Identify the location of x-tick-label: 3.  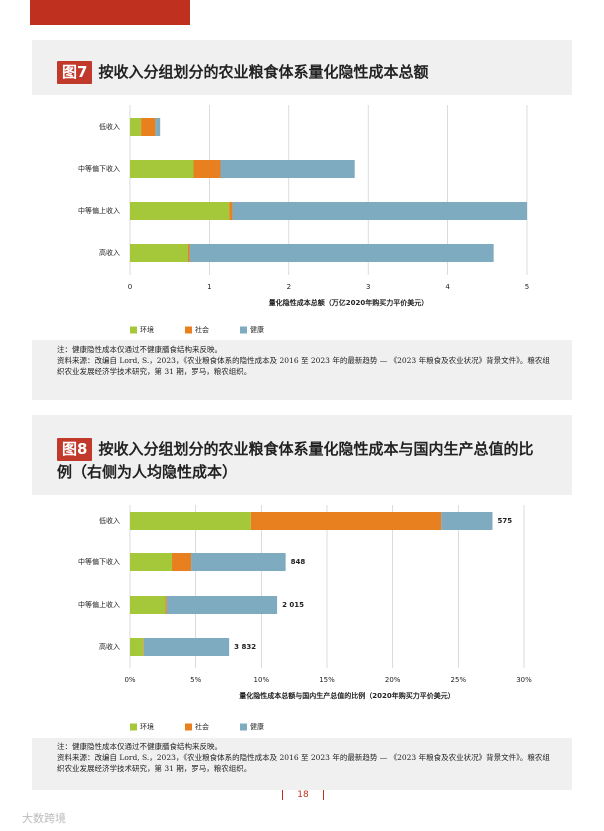
(368, 287).